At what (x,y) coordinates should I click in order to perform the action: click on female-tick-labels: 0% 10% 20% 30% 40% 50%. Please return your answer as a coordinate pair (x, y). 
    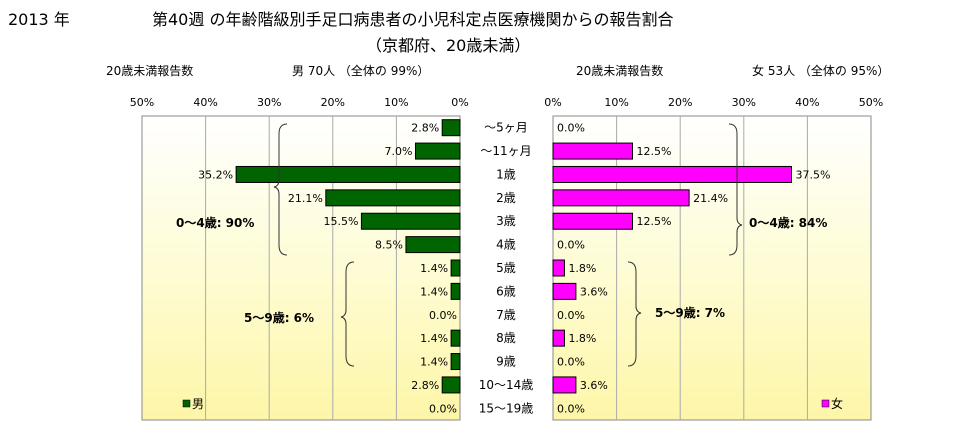
    Looking at the image, I should click on (713, 102).